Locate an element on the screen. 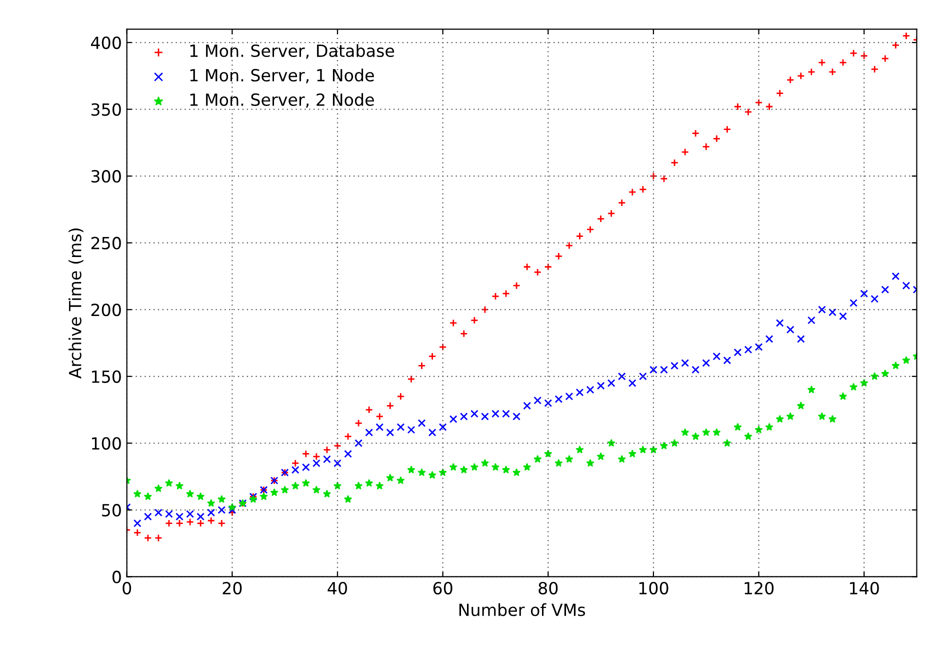 Image resolution: width=926 pixels, height=648 pixels. legend-label: 1 Mon. Server, Database is located at coordinates (292, 51).